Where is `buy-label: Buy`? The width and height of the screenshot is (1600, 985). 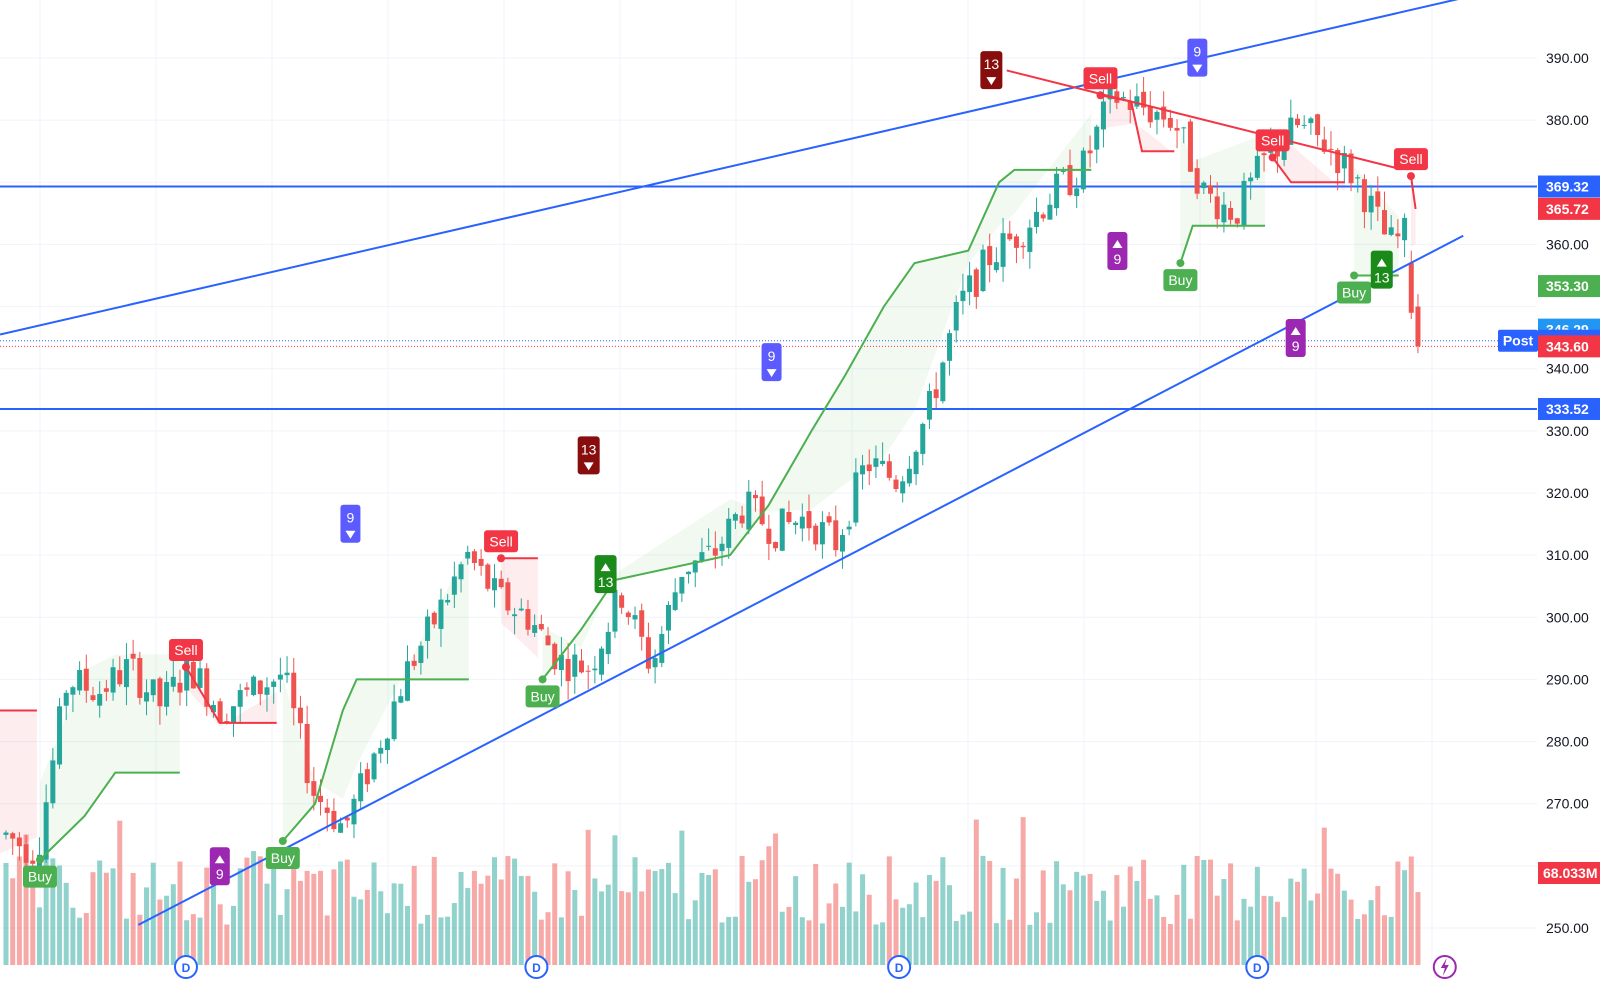
buy-label: Buy is located at coordinates (283, 858).